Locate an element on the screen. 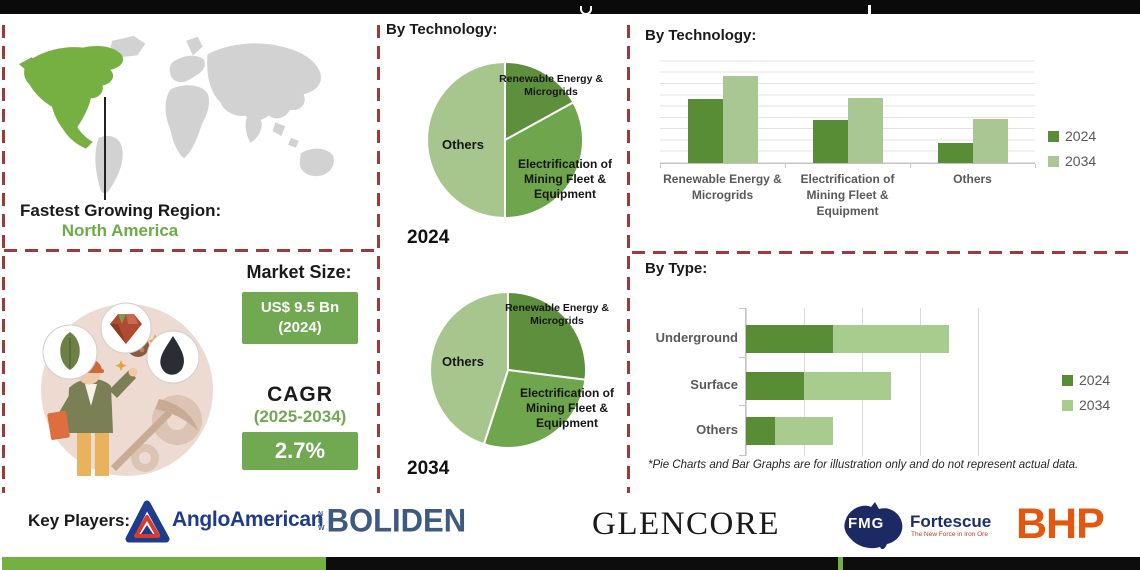  legend-label: 2034 is located at coordinates (1095, 405).